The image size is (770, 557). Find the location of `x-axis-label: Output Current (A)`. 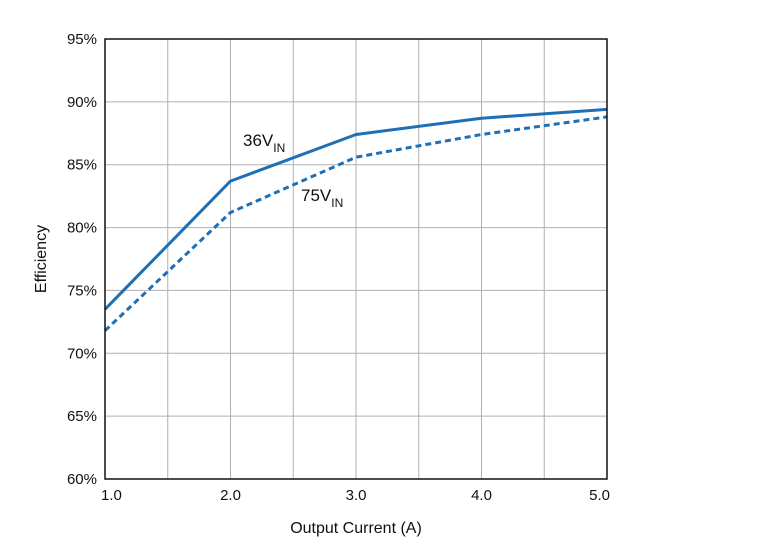

x-axis-label: Output Current (A) is located at coordinates (356, 528).